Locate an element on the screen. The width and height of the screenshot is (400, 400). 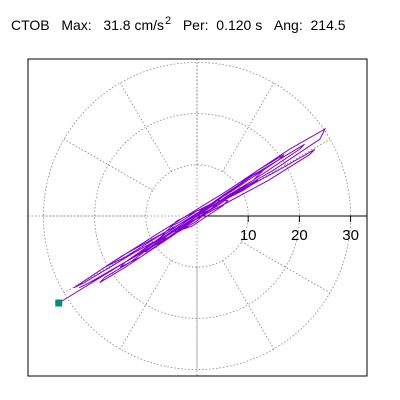
station-code: CTOB is located at coordinates (30, 25).